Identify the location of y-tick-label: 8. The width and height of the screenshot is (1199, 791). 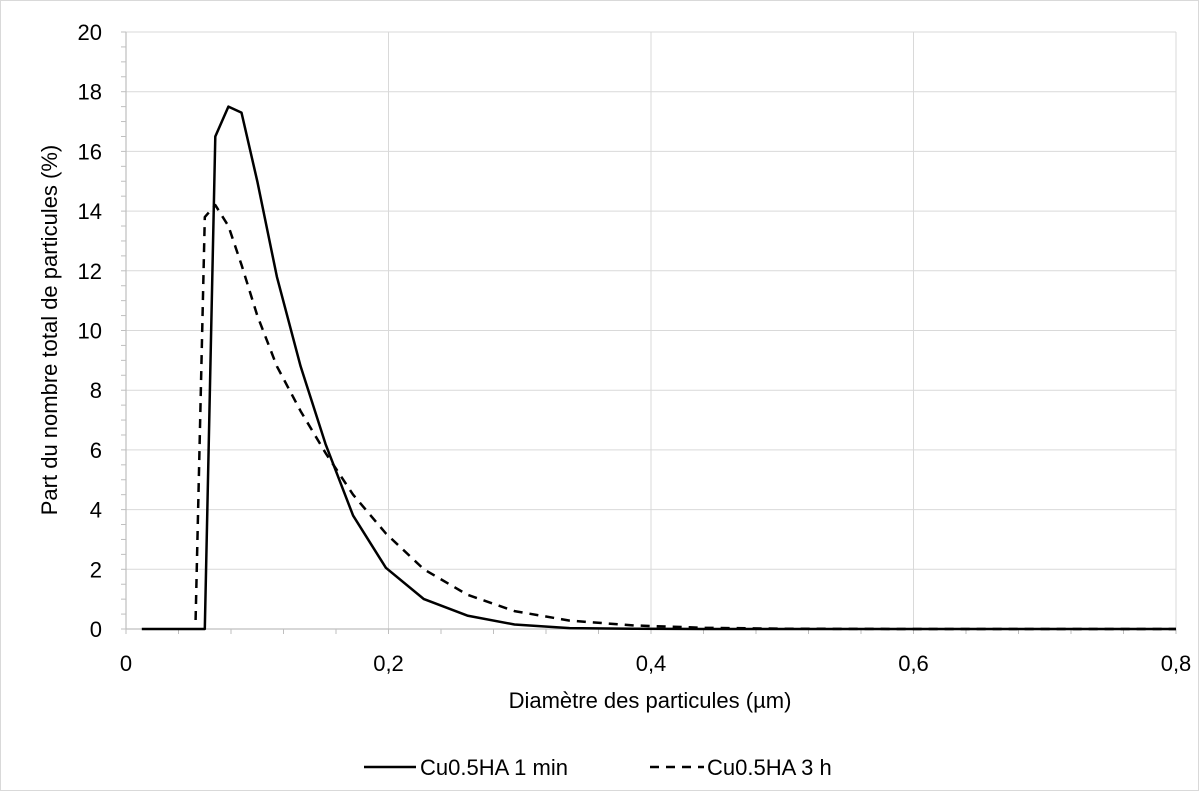
(96, 390).